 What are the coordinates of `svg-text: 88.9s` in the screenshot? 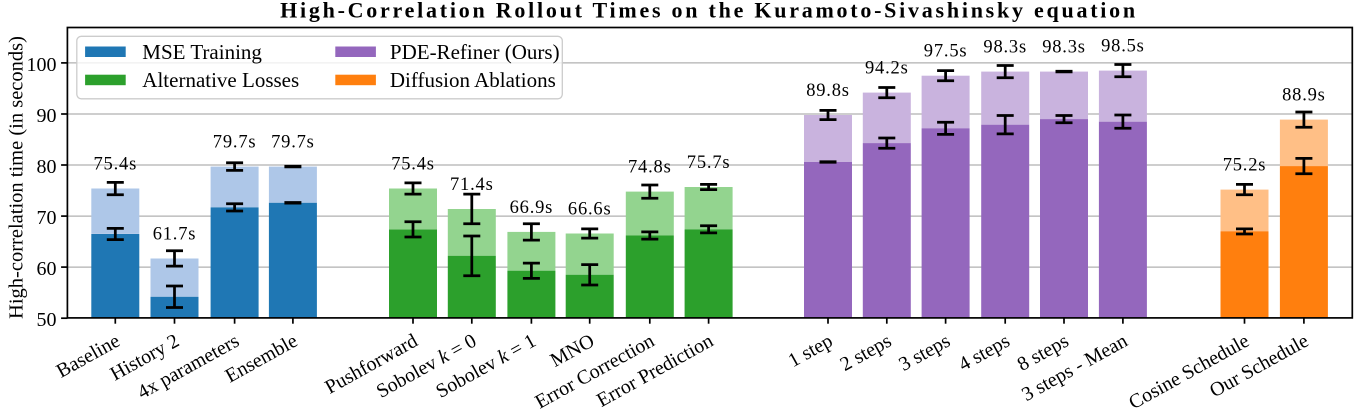 It's located at (1304, 96).